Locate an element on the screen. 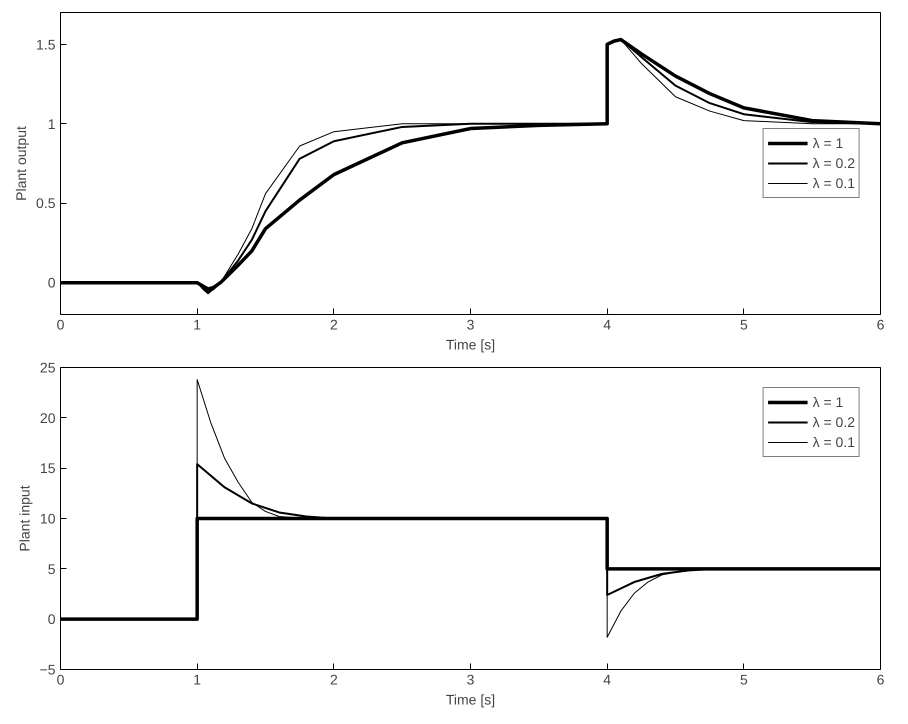  y-tick-label: 10 is located at coordinates (48, 518).